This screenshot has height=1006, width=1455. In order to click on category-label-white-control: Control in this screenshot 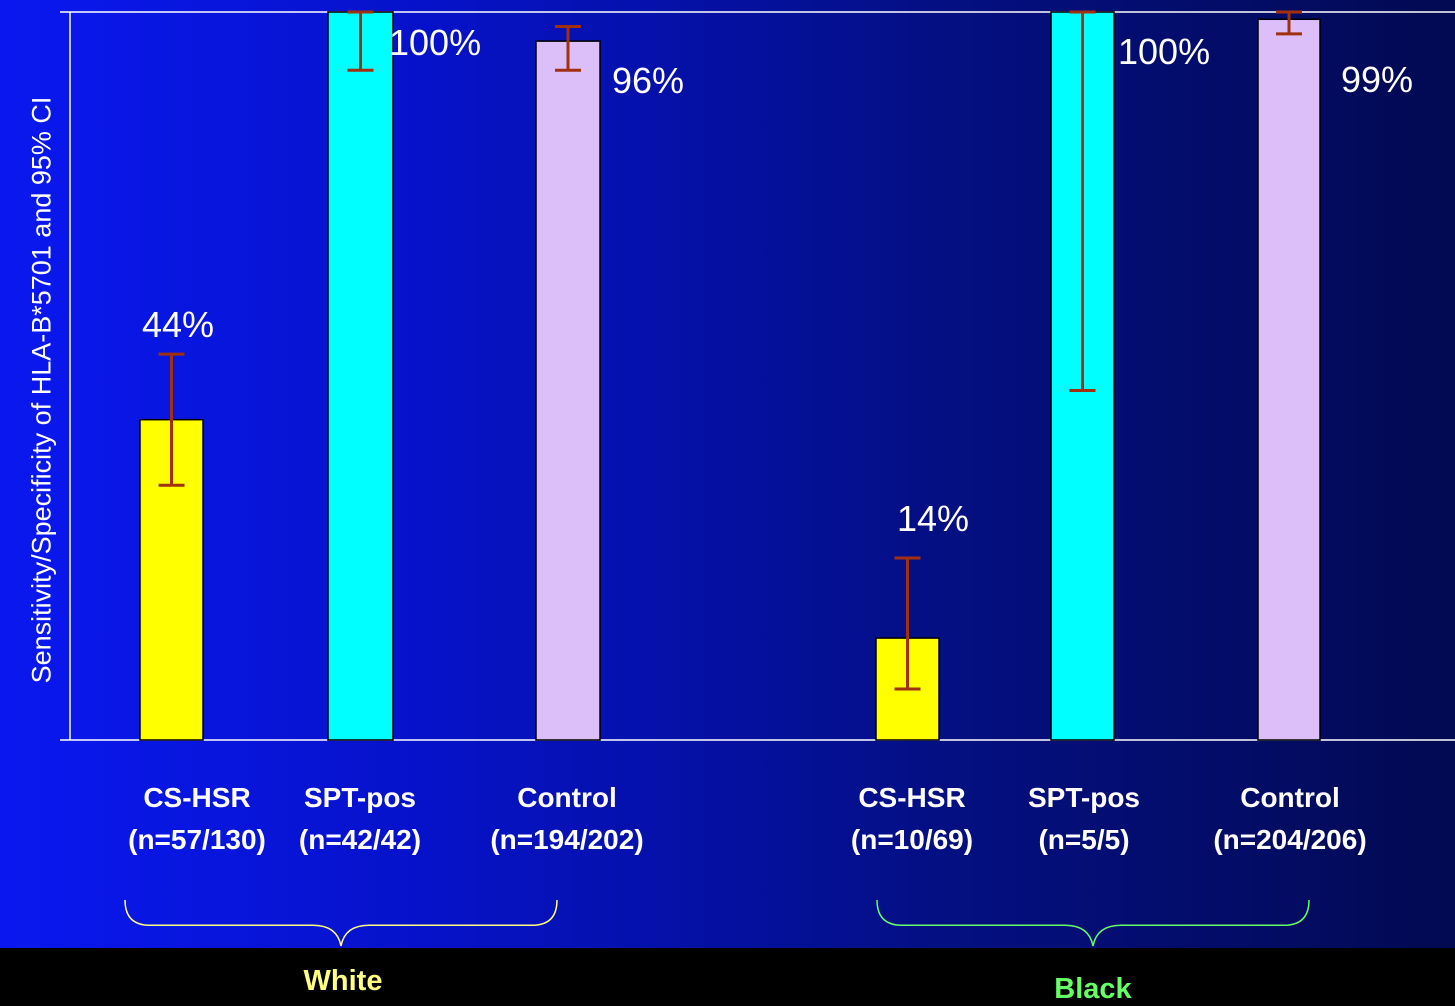, I will do `click(567, 797)`.